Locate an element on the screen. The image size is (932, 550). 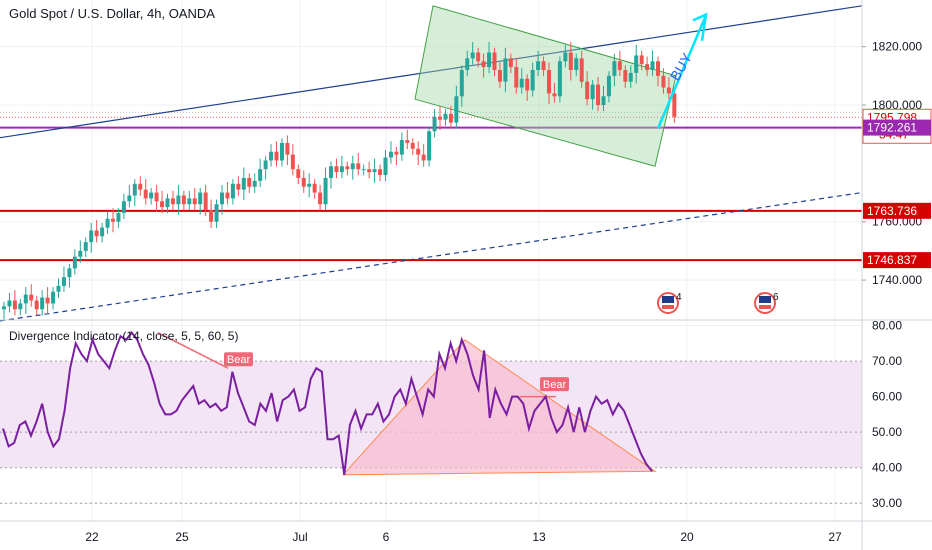
indicator-tick-label: 60.00 is located at coordinates (887, 397).